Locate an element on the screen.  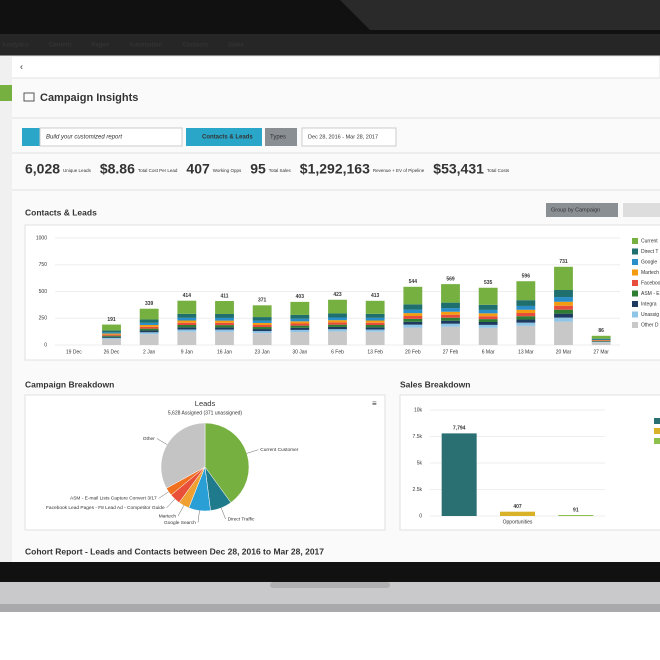
kpi-value: $53,431 is located at coordinates (458, 169).